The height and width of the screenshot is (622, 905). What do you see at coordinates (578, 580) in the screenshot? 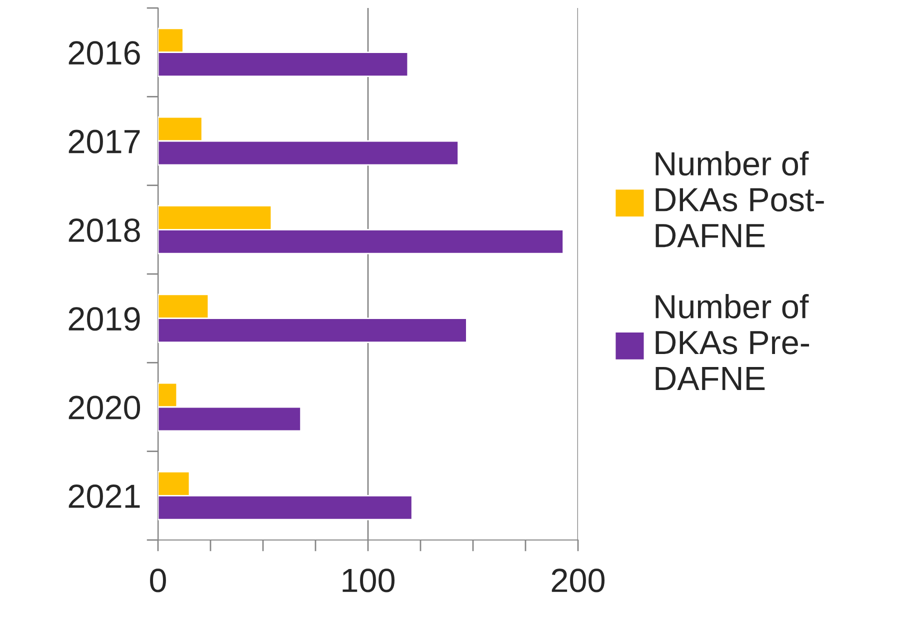
I see `x-tick-label: 200` at bounding box center [578, 580].